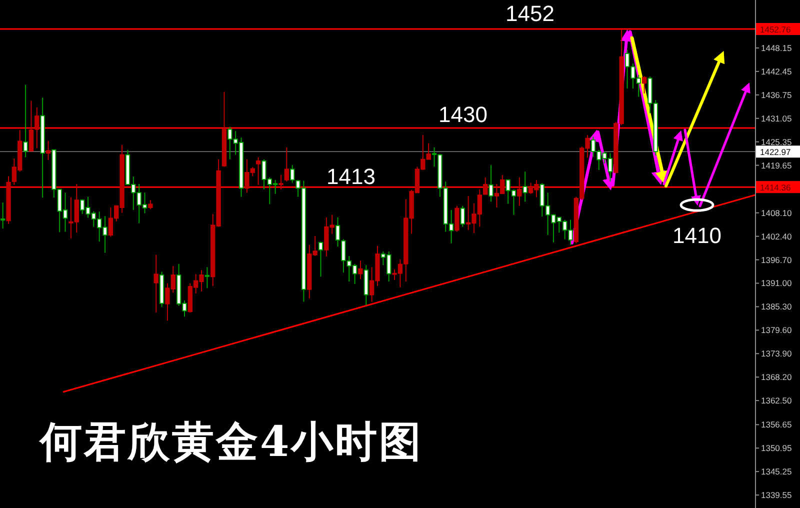 The image size is (800, 508). Describe the element at coordinates (776, 283) in the screenshot. I see `y-tick-label: 1391.00` at that location.